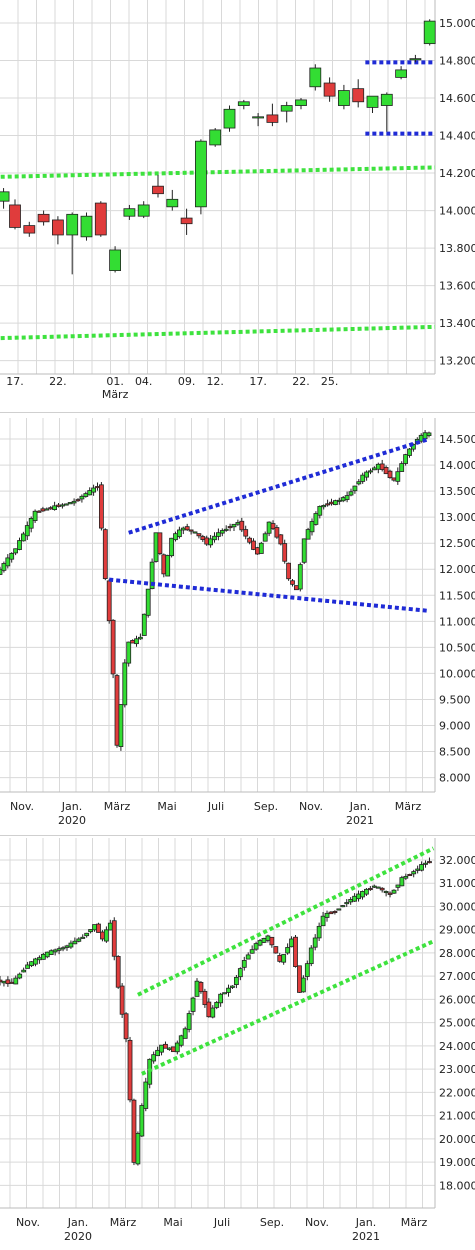 Image resolution: width=475 pixels, height=1250 pixels. Describe the element at coordinates (457, 569) in the screenshot. I see `y-tick-label: 12.000` at that location.